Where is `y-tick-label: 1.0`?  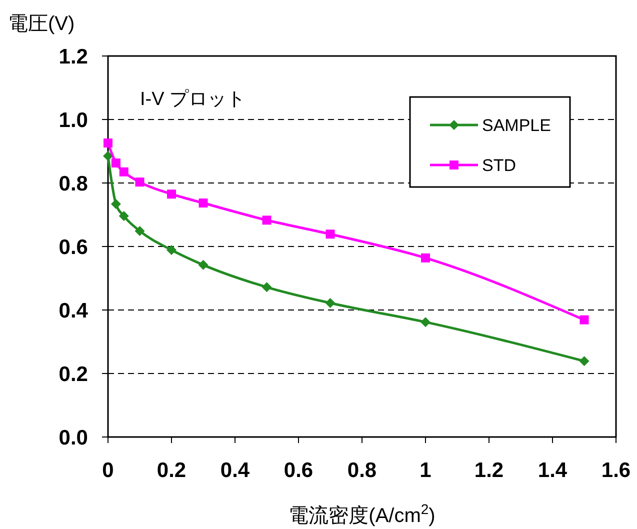
y-tick-label: 1.0 is located at coordinates (73, 120).